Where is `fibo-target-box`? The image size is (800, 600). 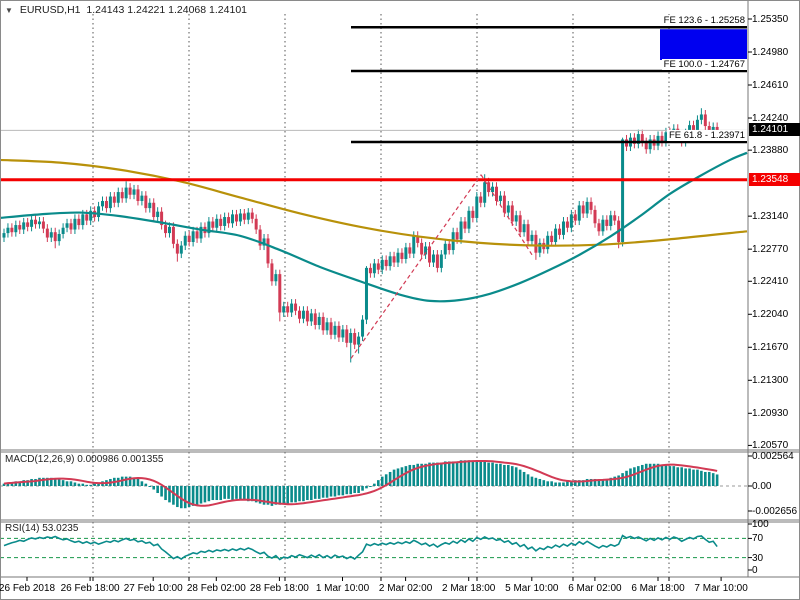 fibo-target-box is located at coordinates (703, 45).